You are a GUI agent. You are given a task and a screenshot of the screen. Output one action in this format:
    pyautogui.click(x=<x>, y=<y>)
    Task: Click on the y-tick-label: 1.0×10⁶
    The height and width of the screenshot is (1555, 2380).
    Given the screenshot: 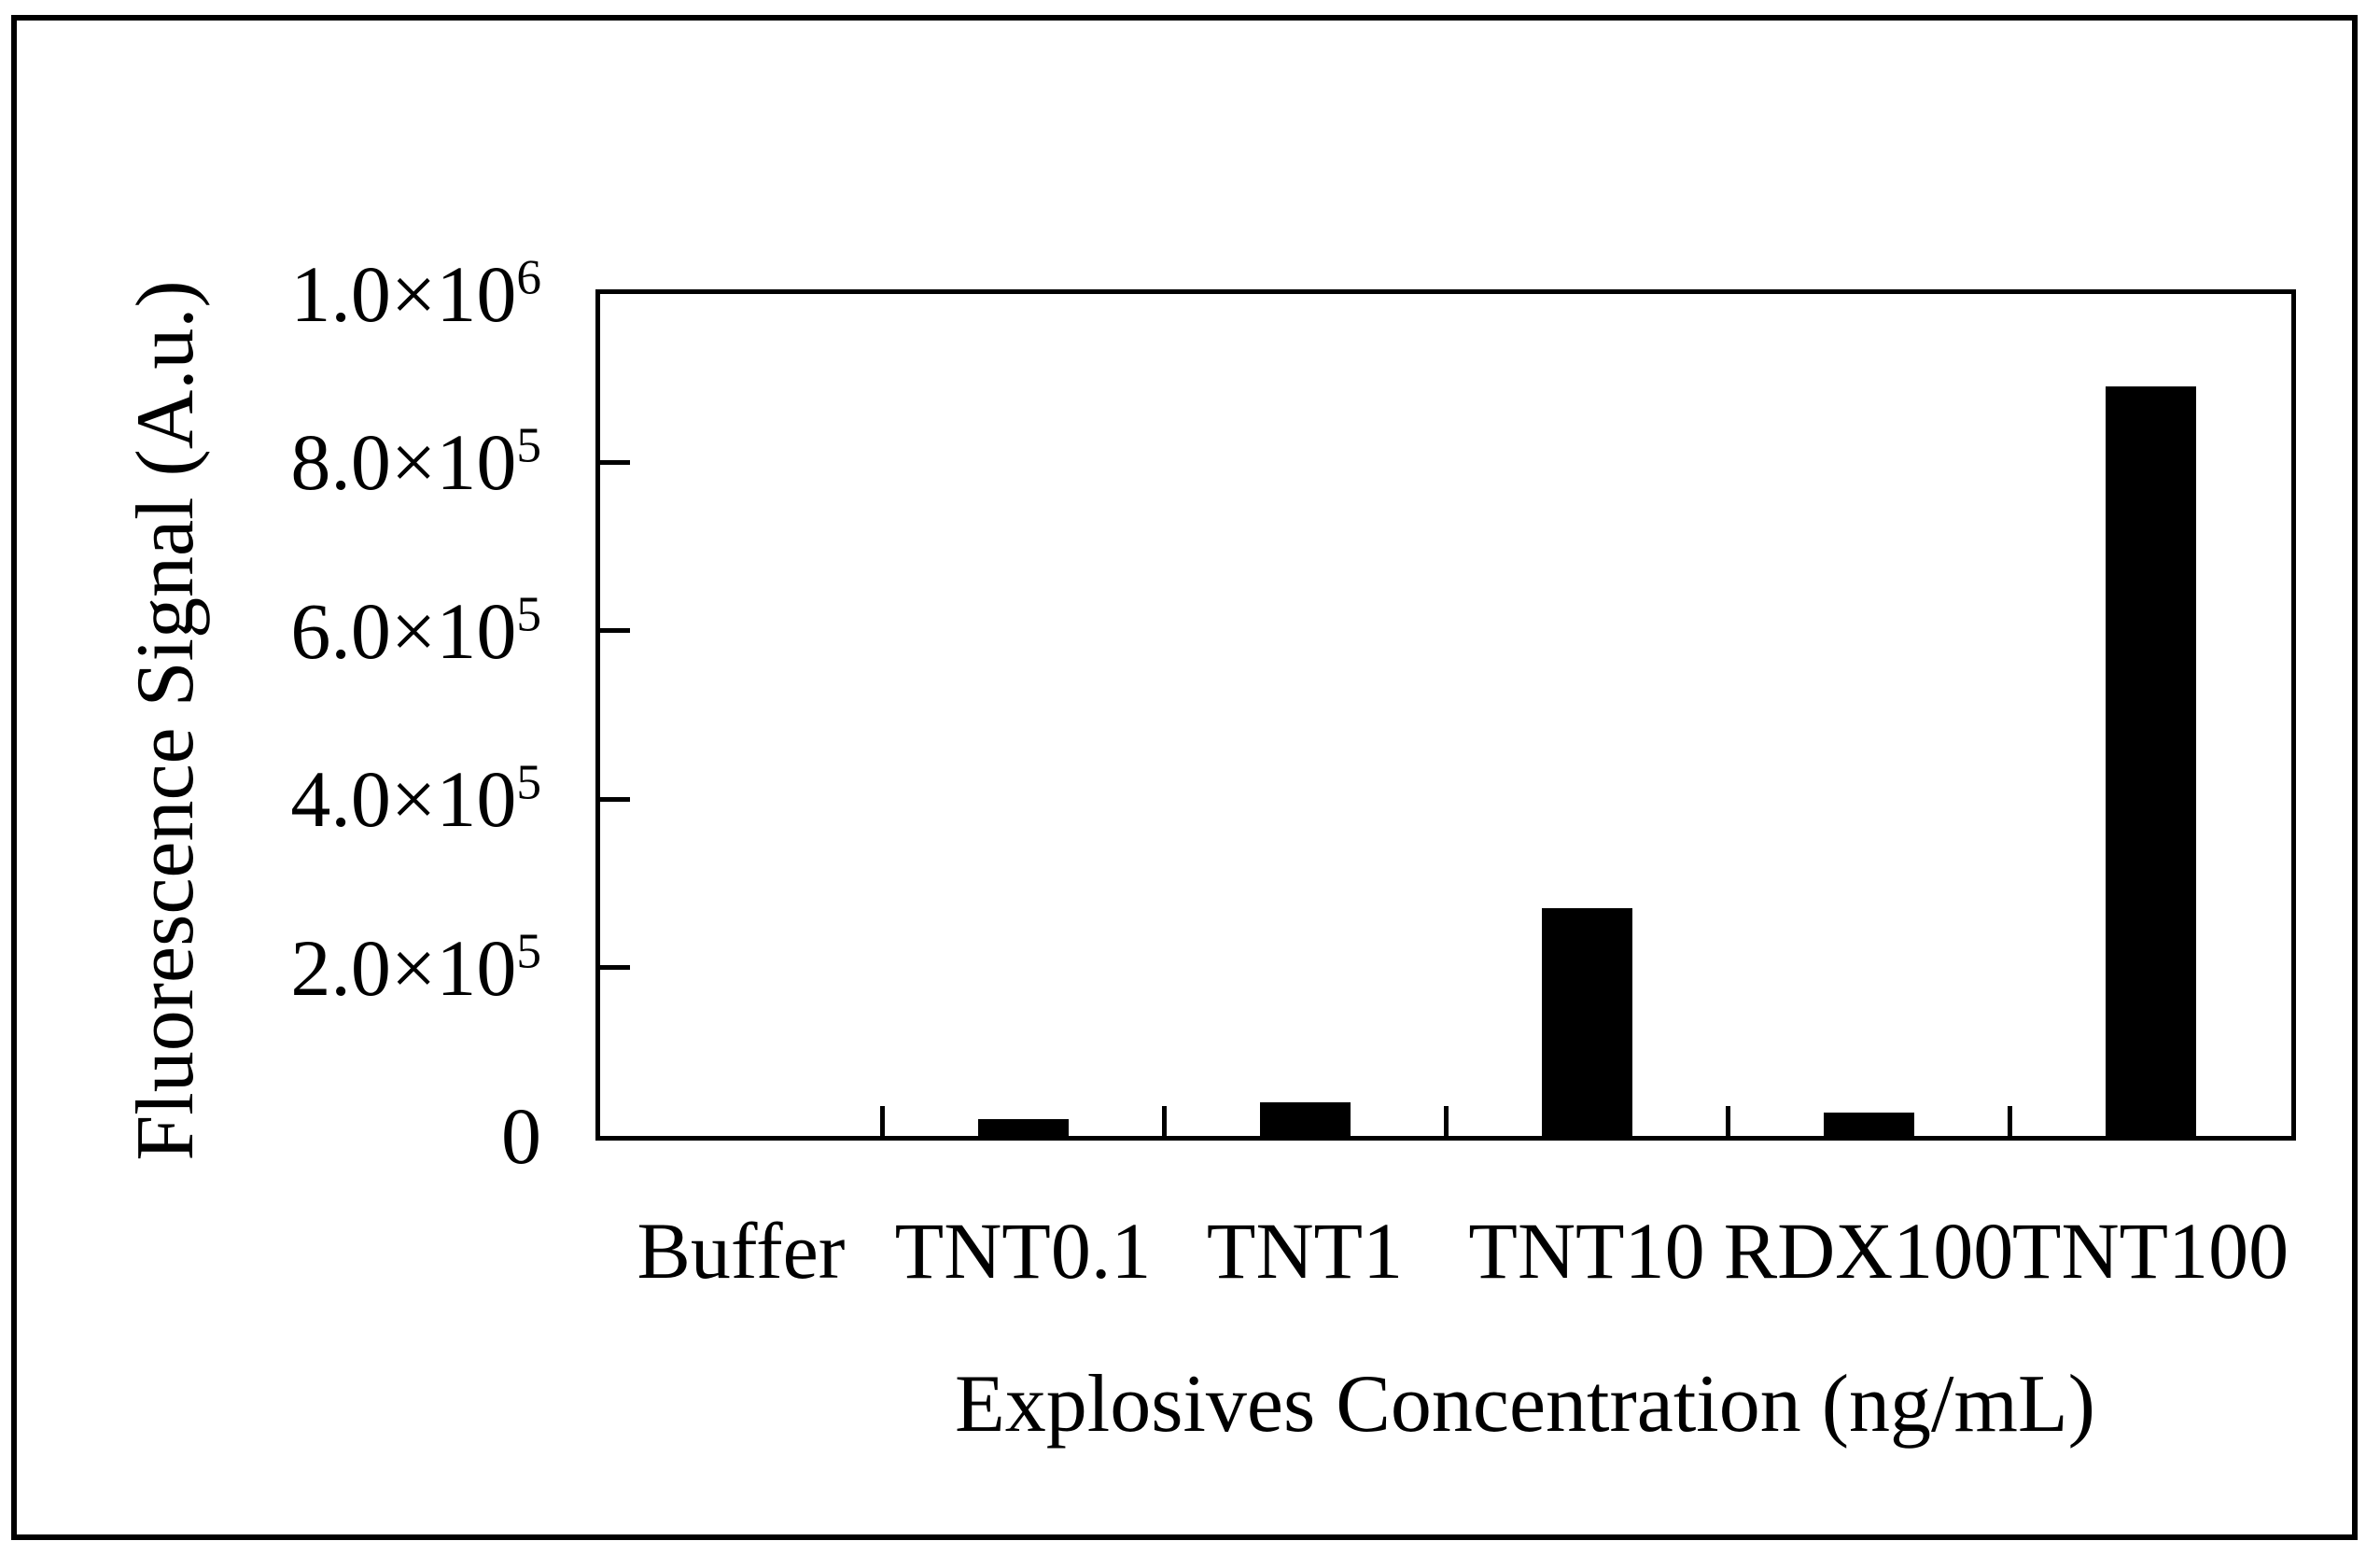 What is the action you would take?
    pyautogui.click(x=415, y=294)
    